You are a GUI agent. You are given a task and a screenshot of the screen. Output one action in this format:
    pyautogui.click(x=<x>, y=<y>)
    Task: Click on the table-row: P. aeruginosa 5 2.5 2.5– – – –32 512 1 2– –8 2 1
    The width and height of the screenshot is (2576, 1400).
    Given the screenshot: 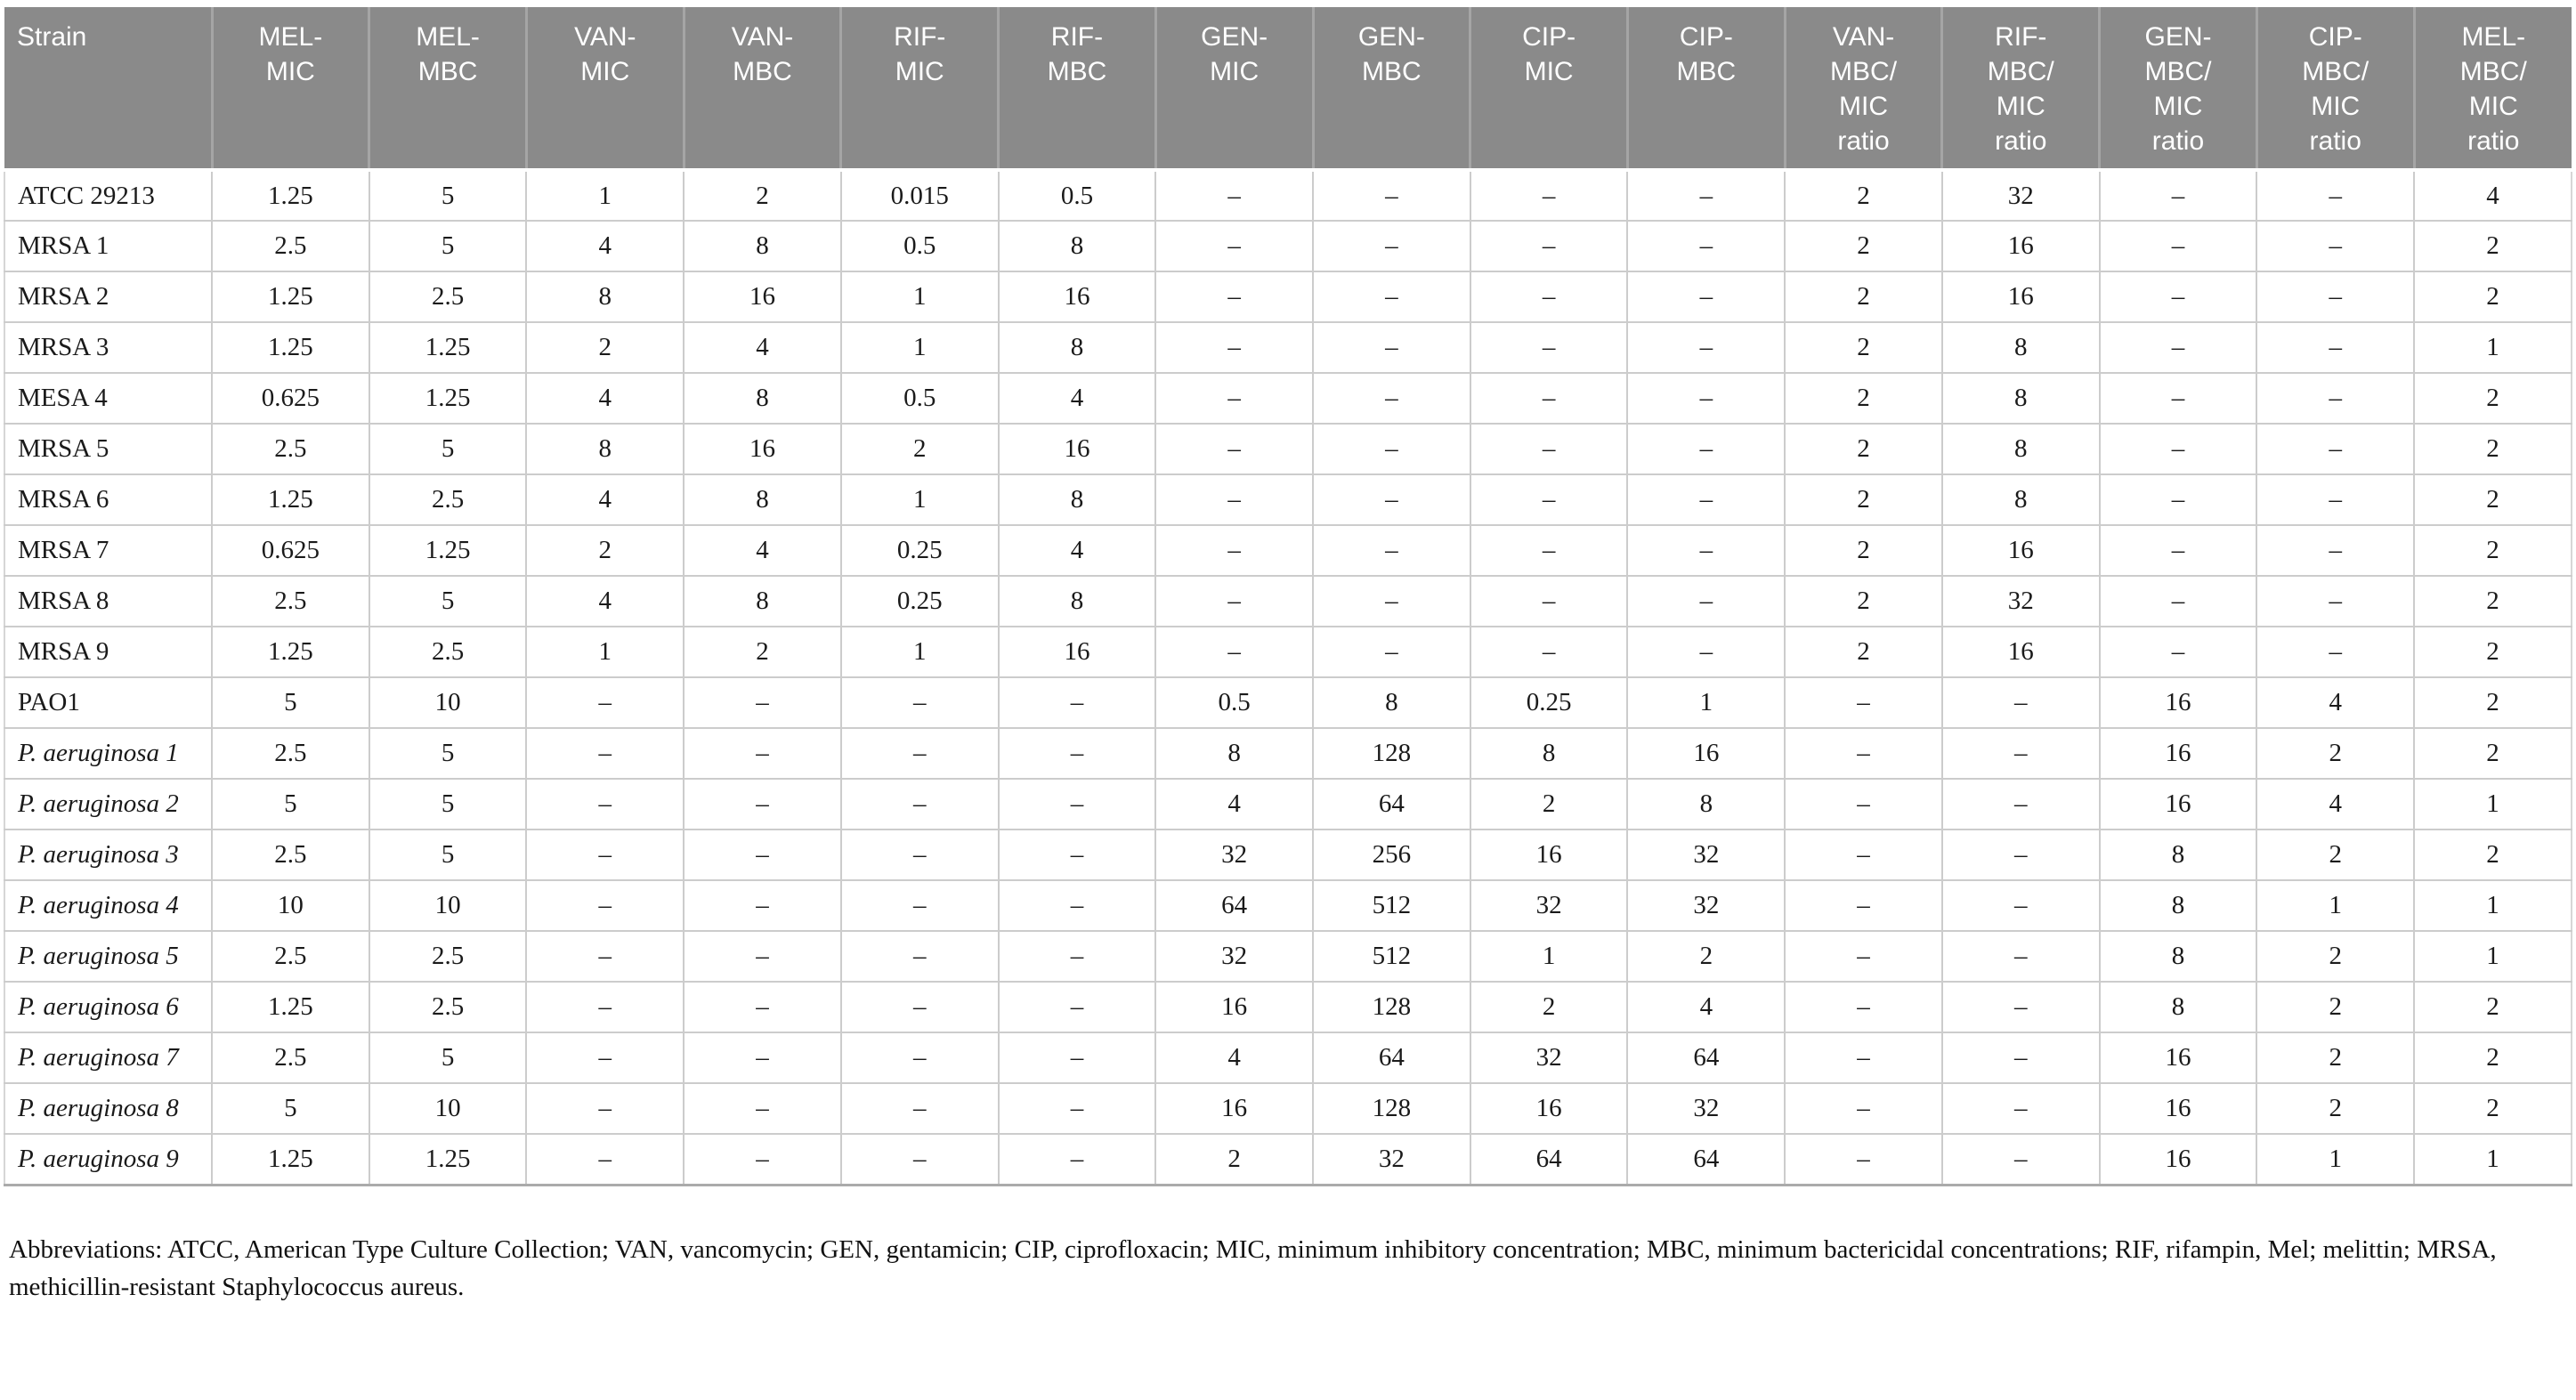 What is the action you would take?
    pyautogui.click(x=1288, y=957)
    